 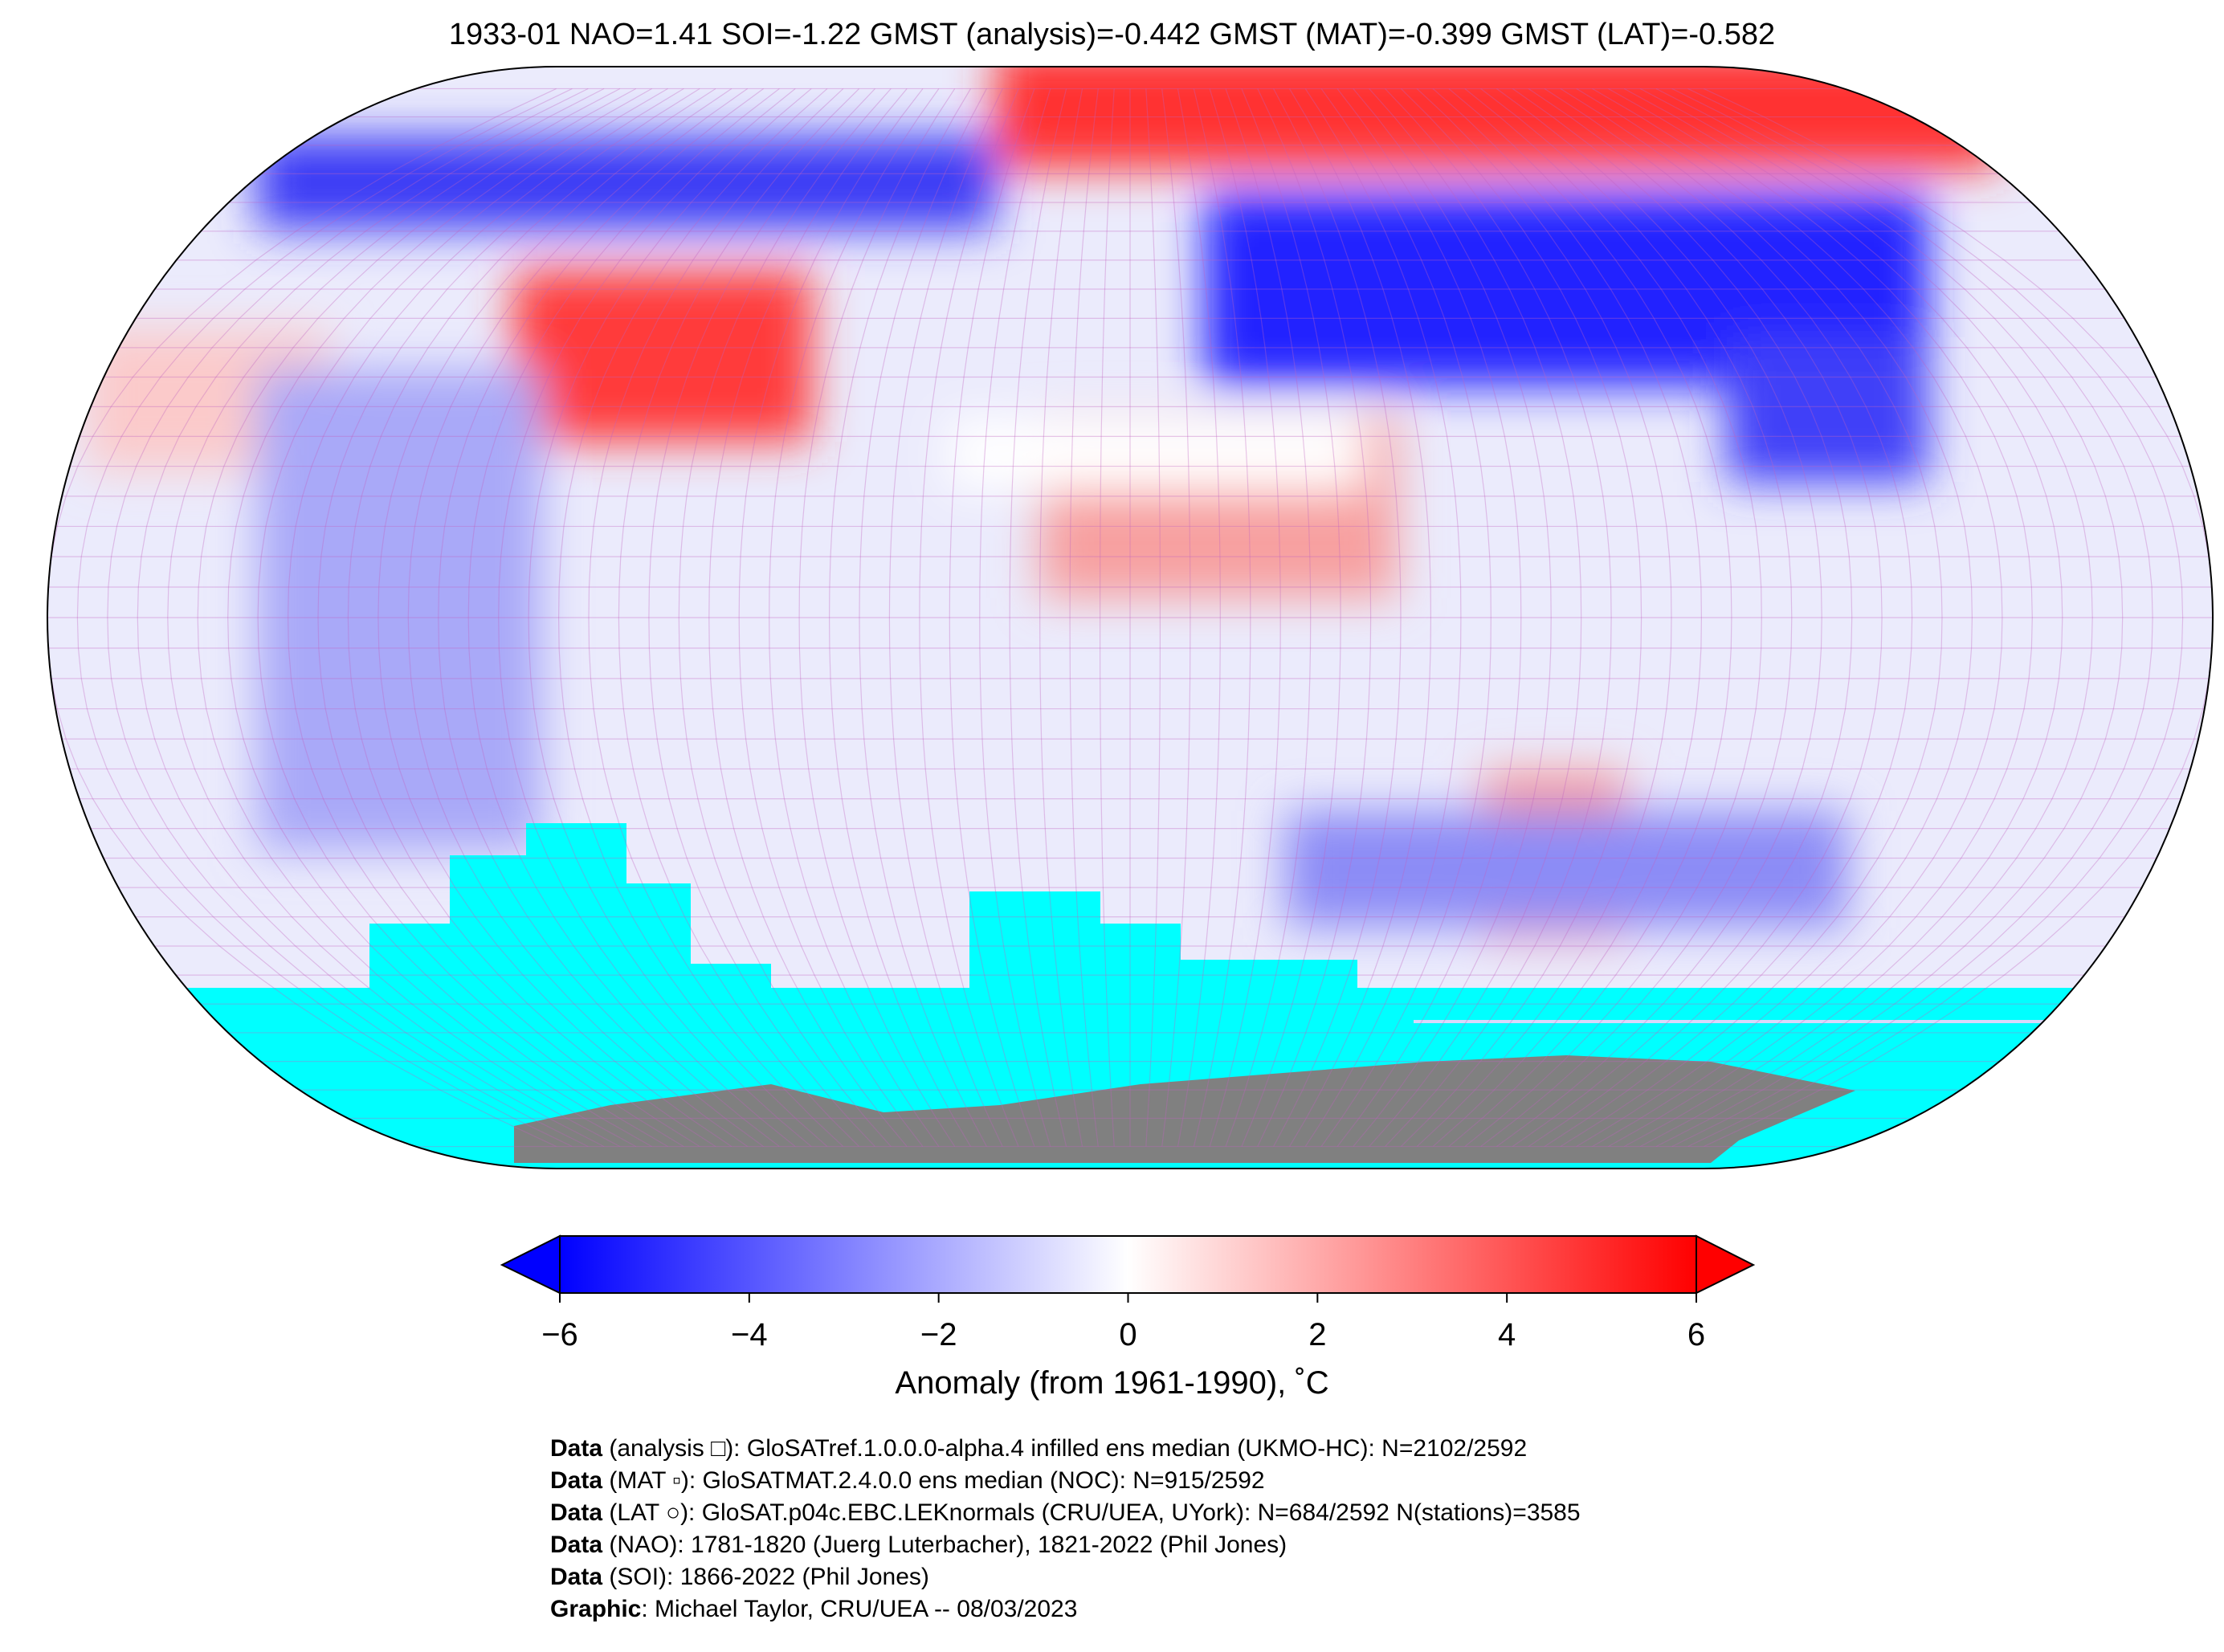 What do you see at coordinates (1726, 1264) in the screenshot?
I see `colorbar-max-extension` at bounding box center [1726, 1264].